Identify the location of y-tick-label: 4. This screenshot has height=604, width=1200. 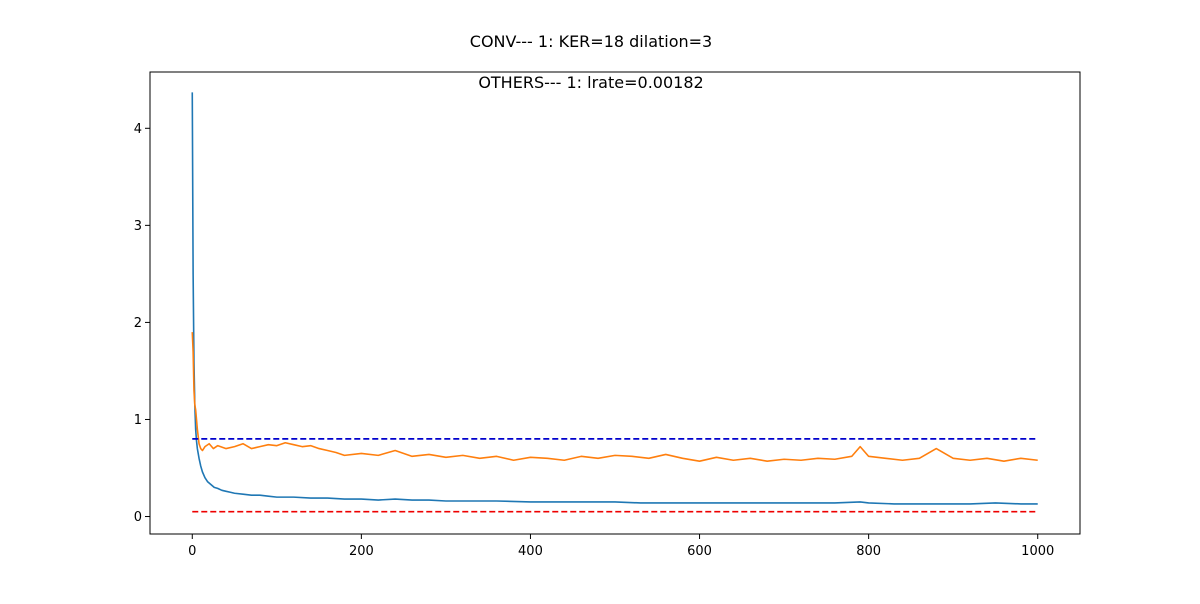
(138, 129).